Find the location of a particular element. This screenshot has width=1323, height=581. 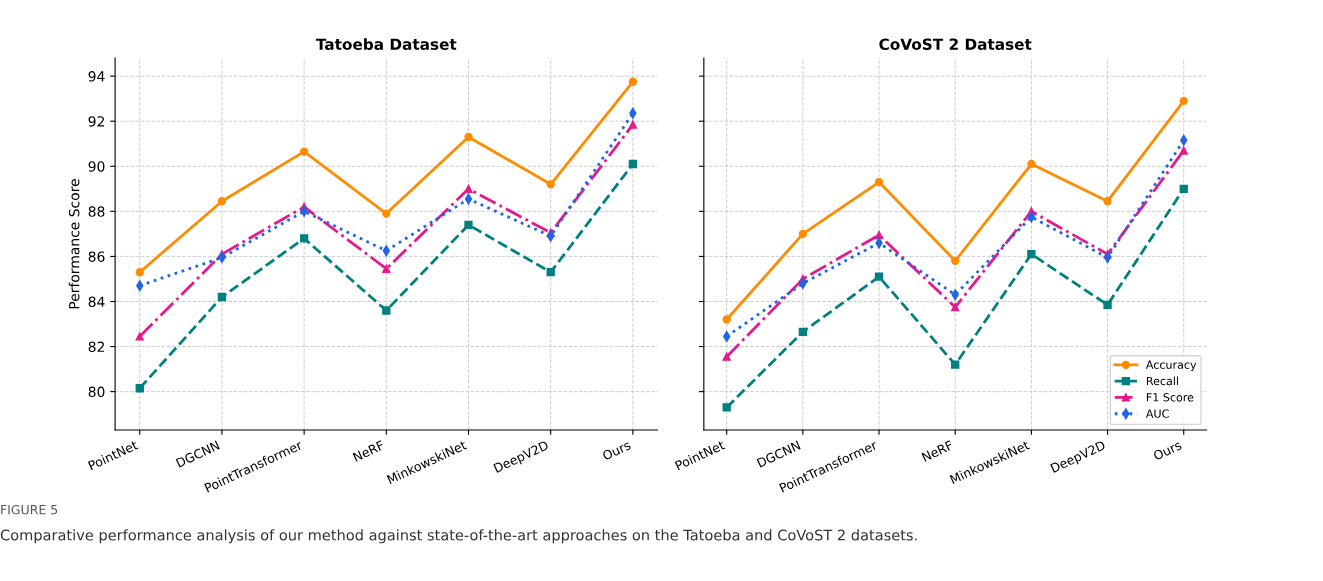

y-tick-label: 90 is located at coordinates (96, 166).